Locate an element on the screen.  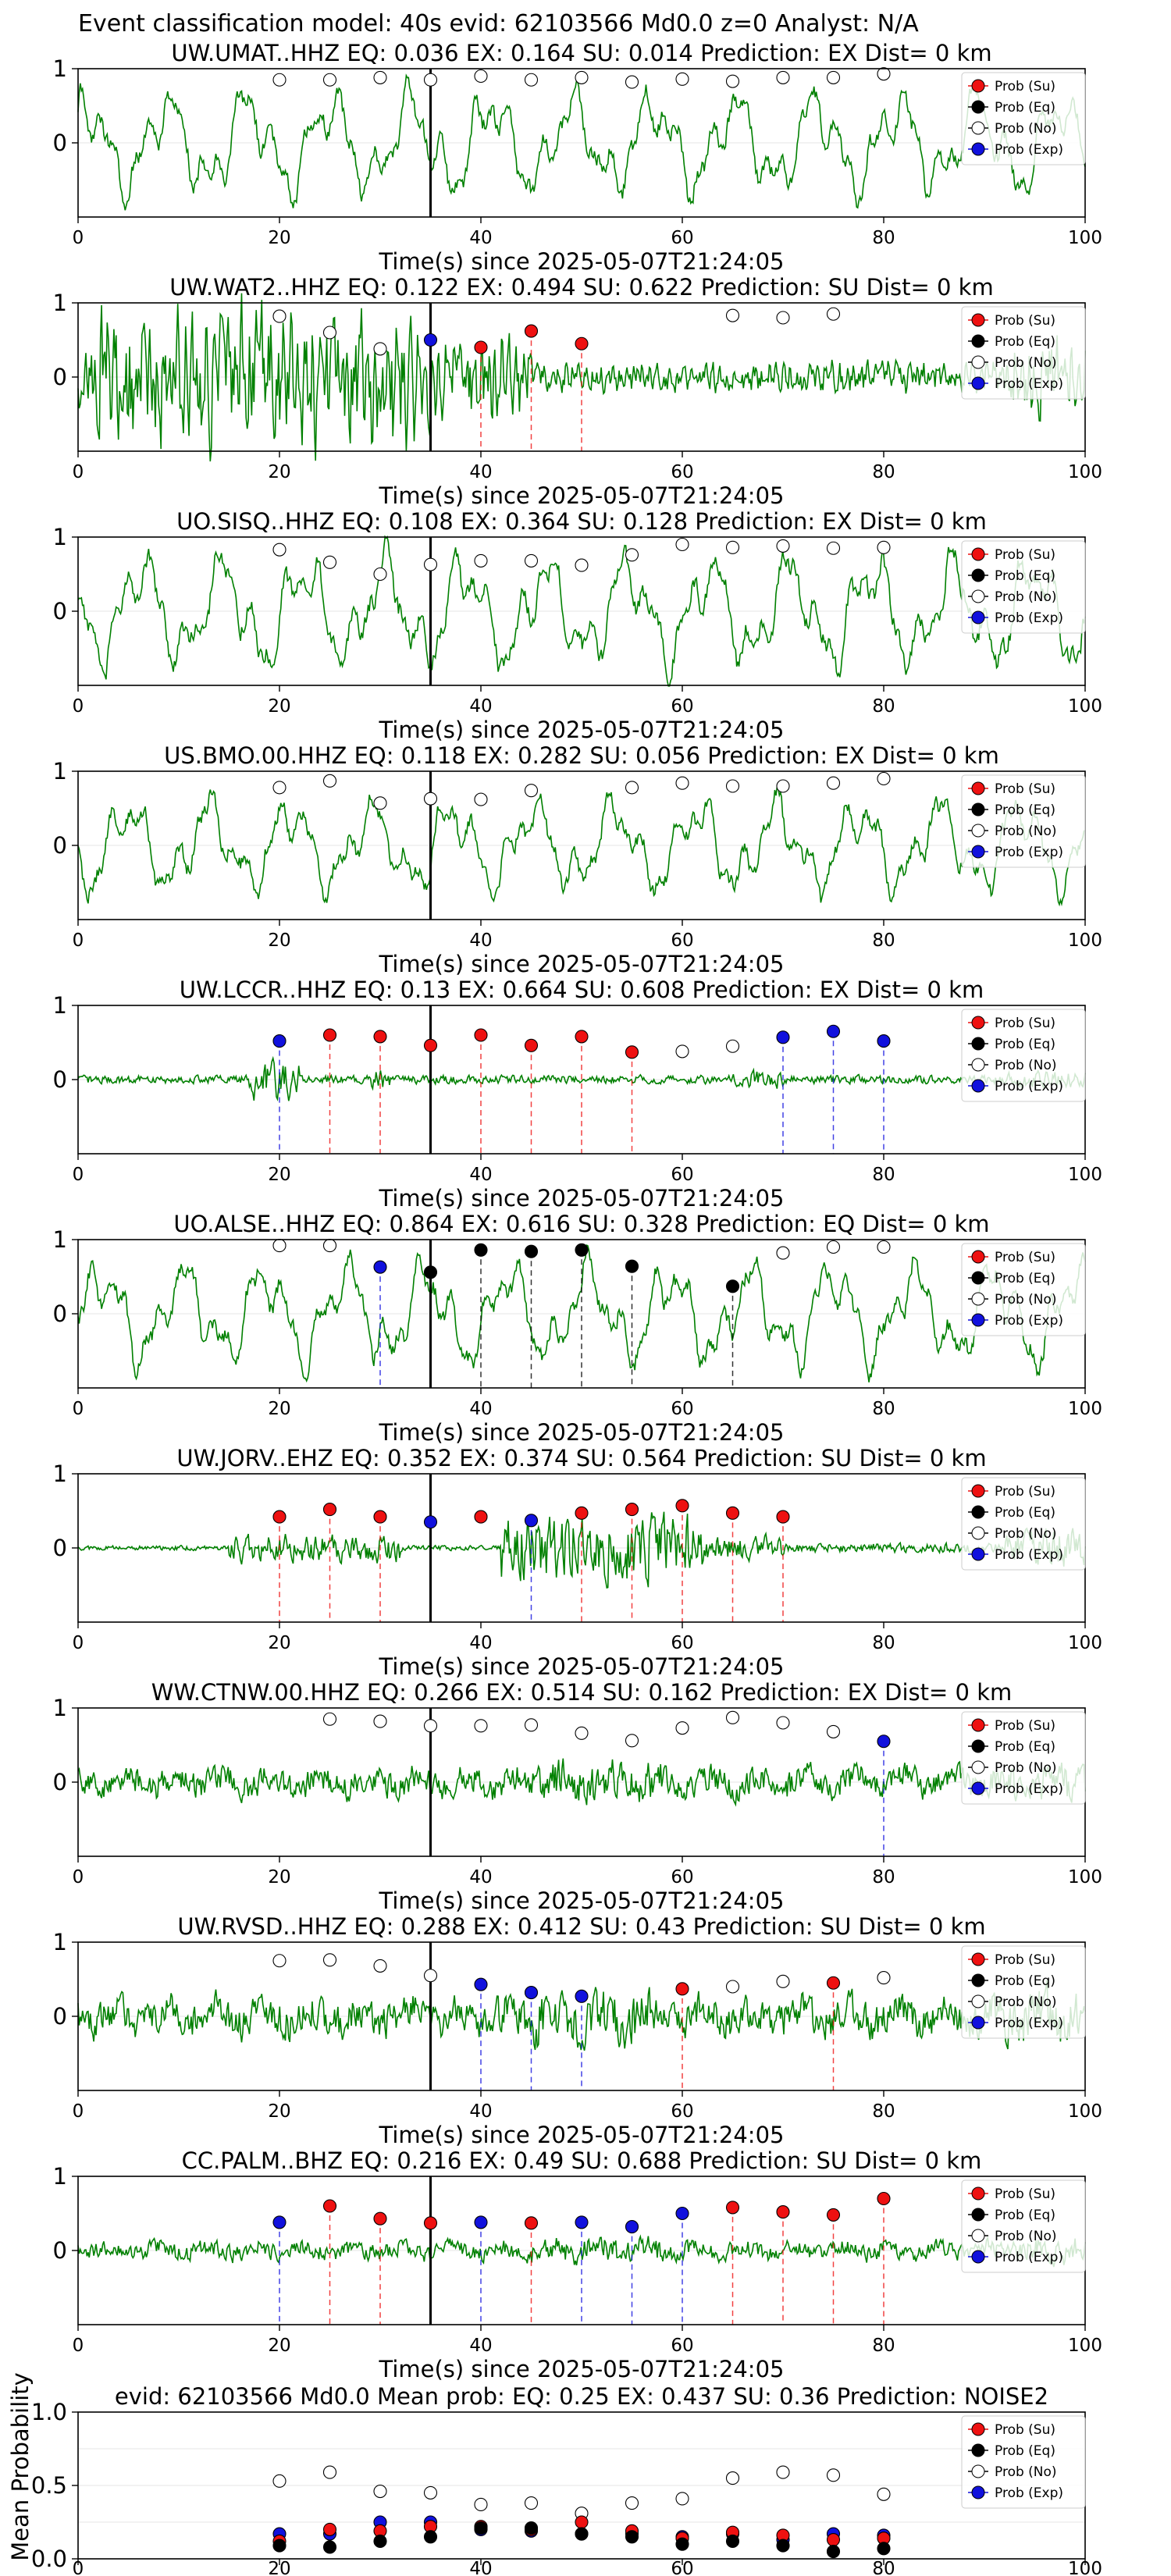
x-tick-label: 0 is located at coordinates (78, 238).